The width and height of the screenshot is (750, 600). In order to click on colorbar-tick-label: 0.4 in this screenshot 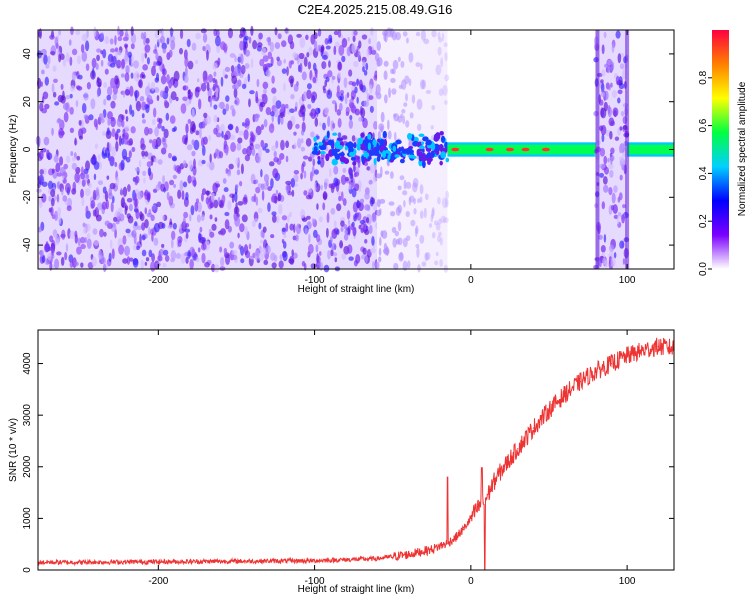, I will do `click(703, 173)`.